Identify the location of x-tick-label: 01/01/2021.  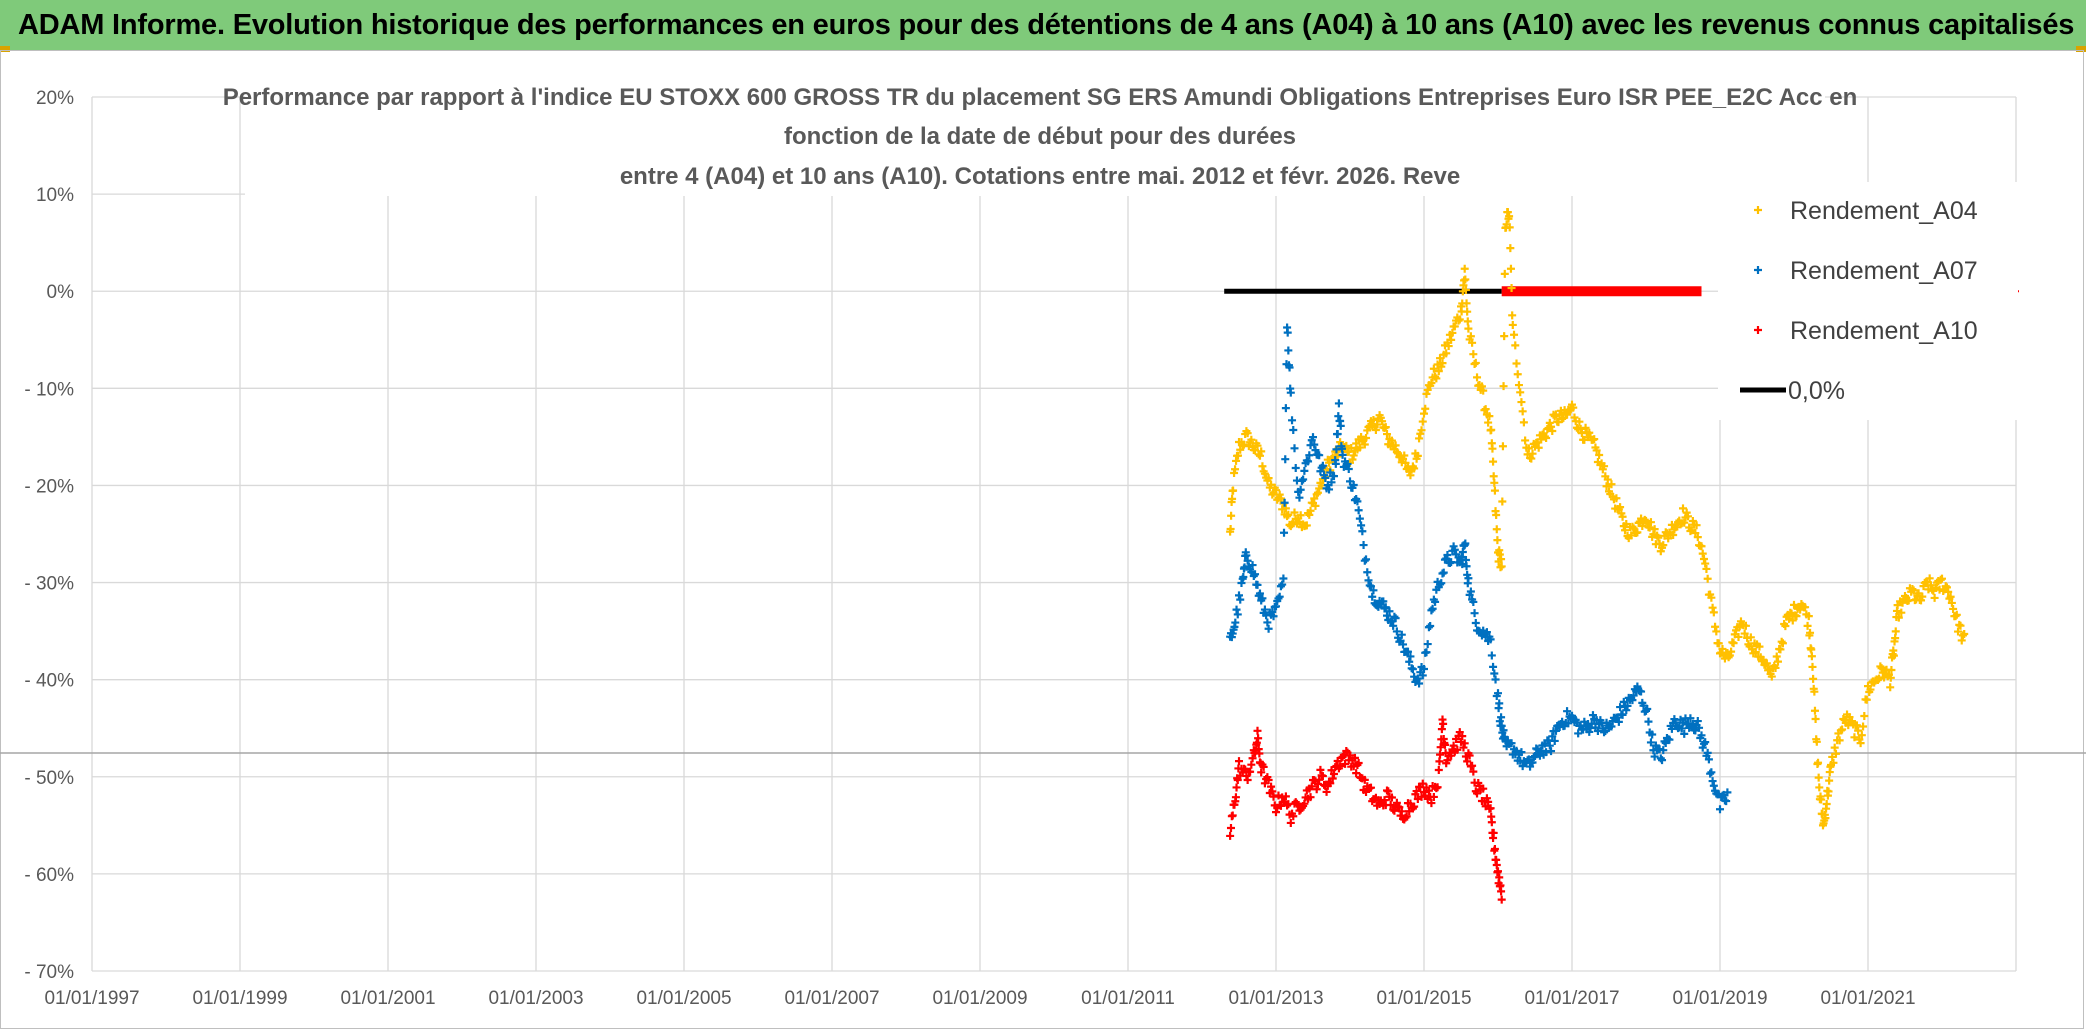
(1867, 998).